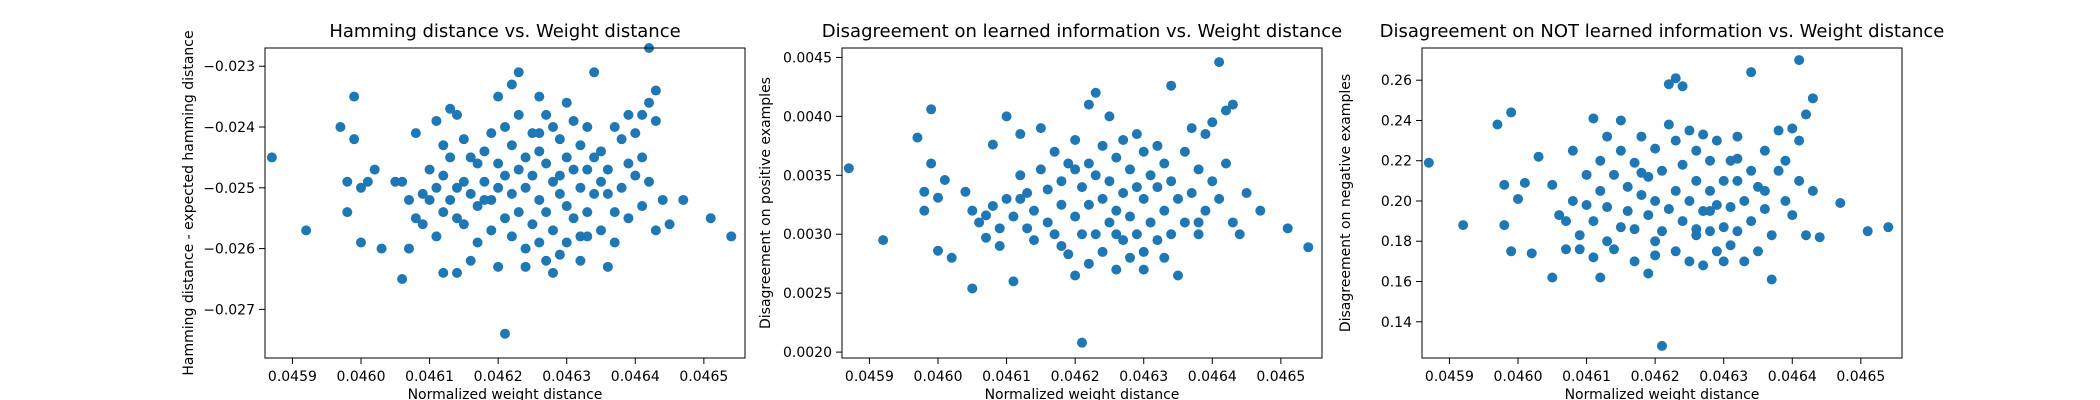 The width and height of the screenshot is (2100, 400). Describe the element at coordinates (1212, 377) in the screenshot. I see `x-tick-label: 0.0464` at that location.